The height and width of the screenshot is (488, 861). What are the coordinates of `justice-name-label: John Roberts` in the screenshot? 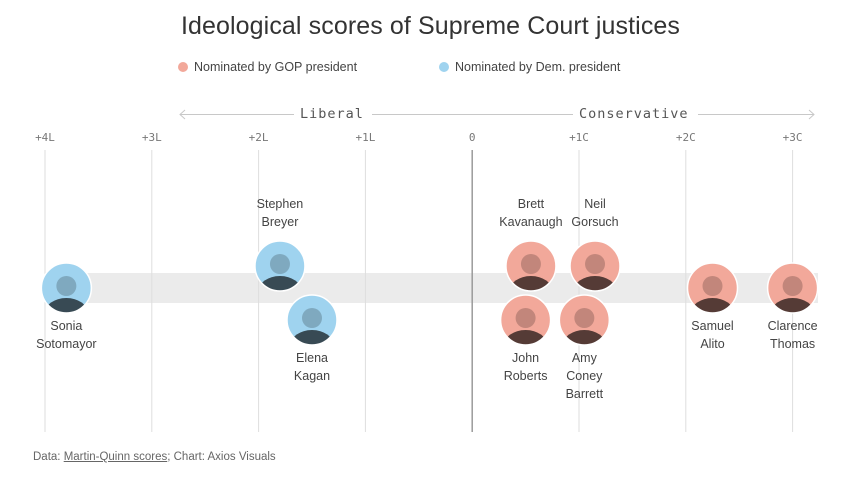 It's located at (526, 367).